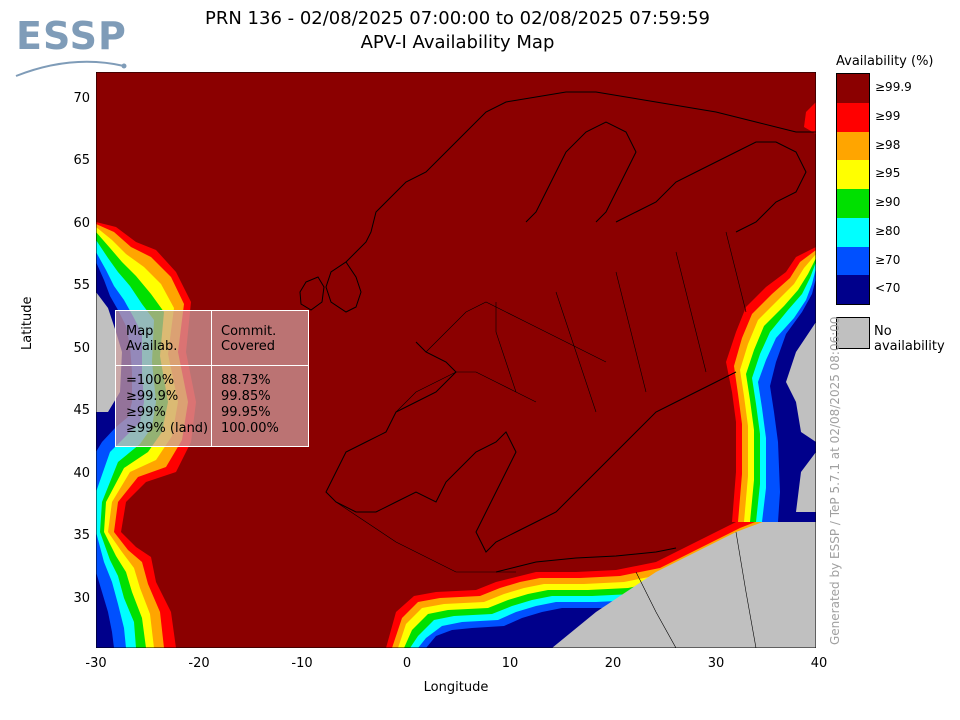 Image resolution: width=960 pixels, height=720 pixels. Describe the element at coordinates (302, 663) in the screenshot. I see `x-tick-label: -10` at that location.